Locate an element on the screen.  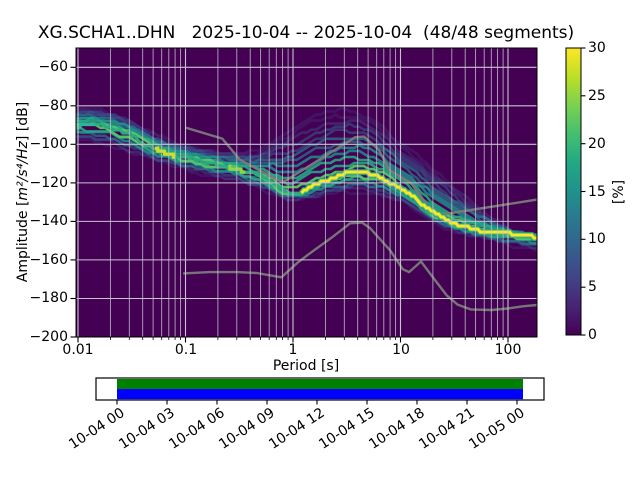
colorbar-tick-label: 5 is located at coordinates (592, 287).